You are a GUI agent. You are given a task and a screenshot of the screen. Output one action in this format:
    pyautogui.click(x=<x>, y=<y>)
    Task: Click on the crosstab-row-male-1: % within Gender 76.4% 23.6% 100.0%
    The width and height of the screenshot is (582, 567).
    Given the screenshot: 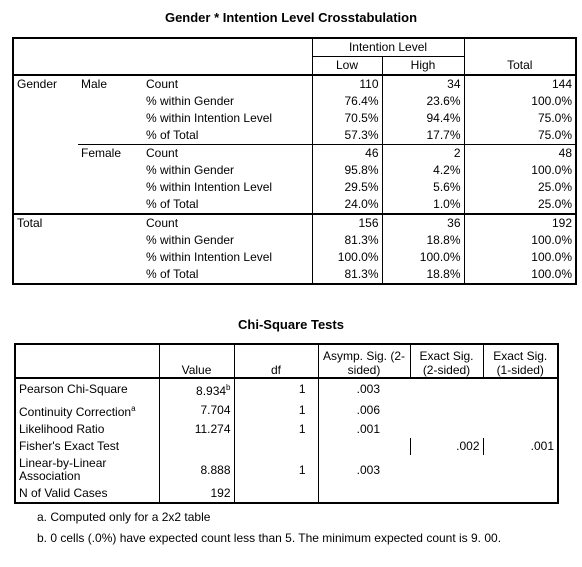 What is the action you would take?
    pyautogui.click(x=294, y=101)
    